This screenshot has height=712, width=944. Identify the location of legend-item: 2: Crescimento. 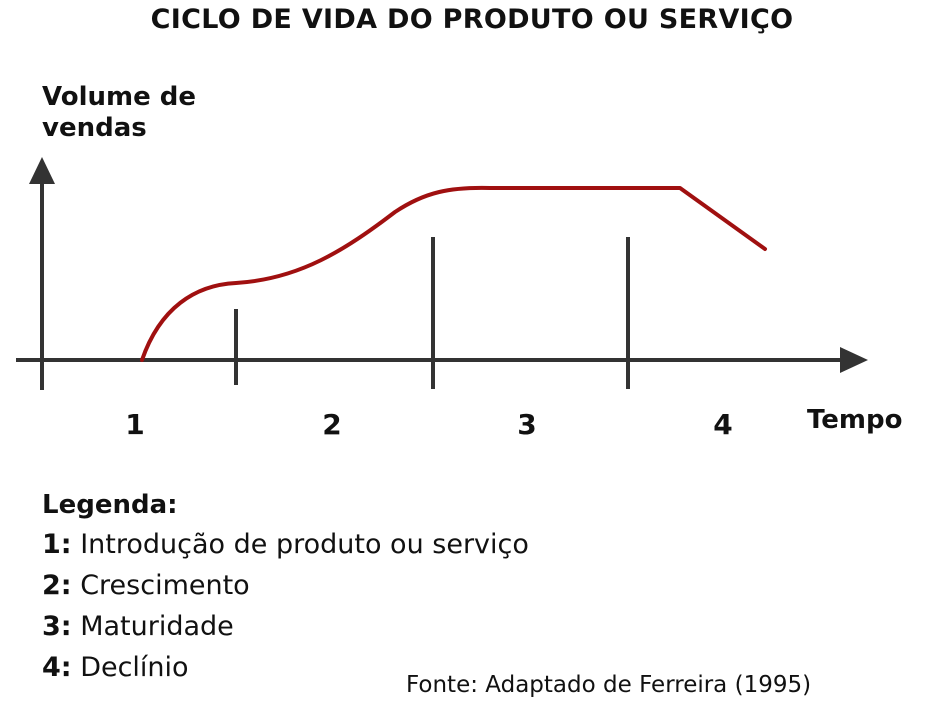
(285, 585).